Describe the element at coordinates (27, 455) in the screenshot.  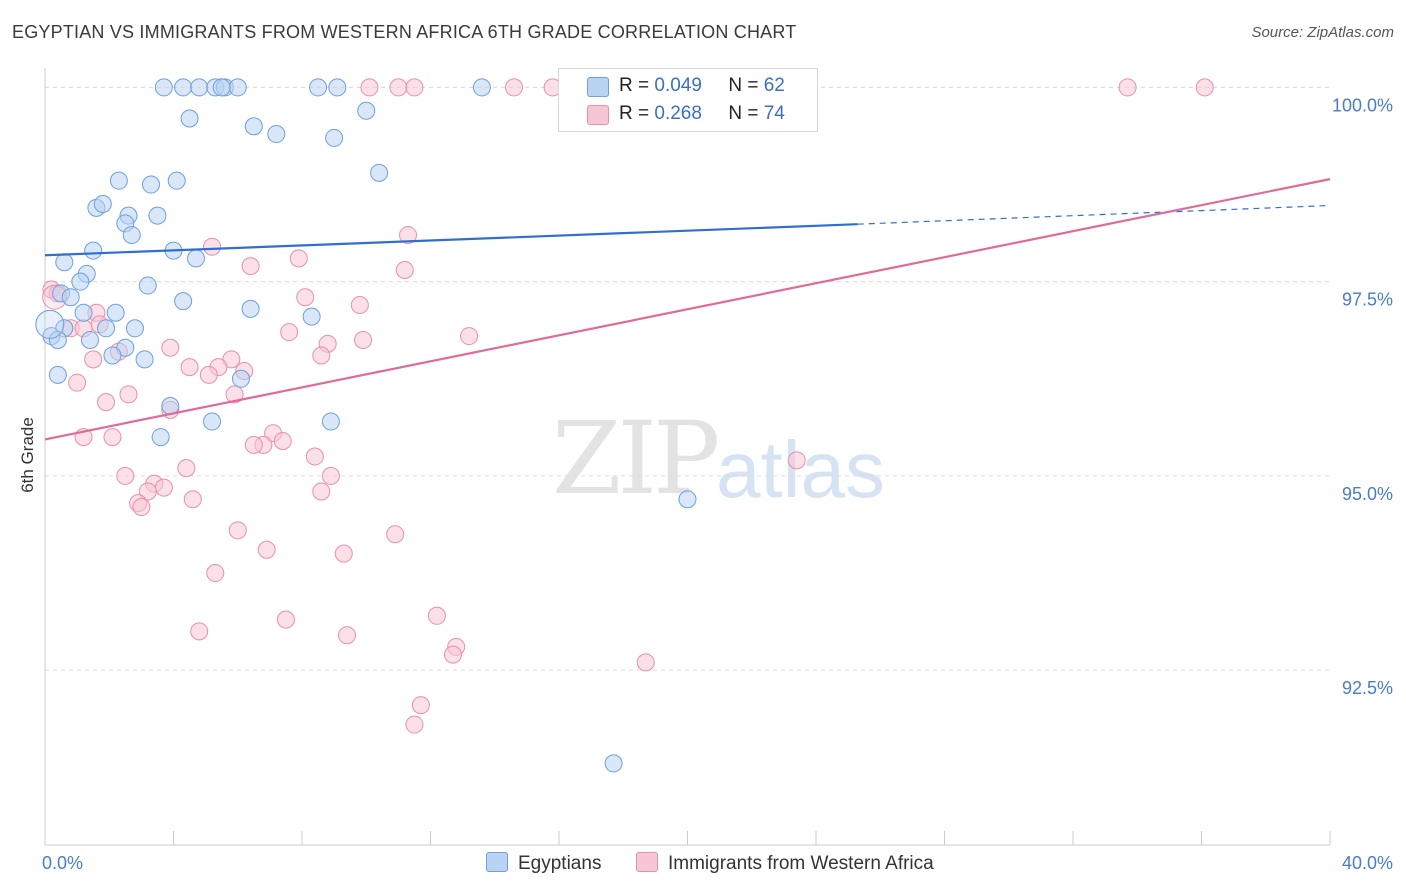
I see `y-axis-label: 6th Grade` at that location.